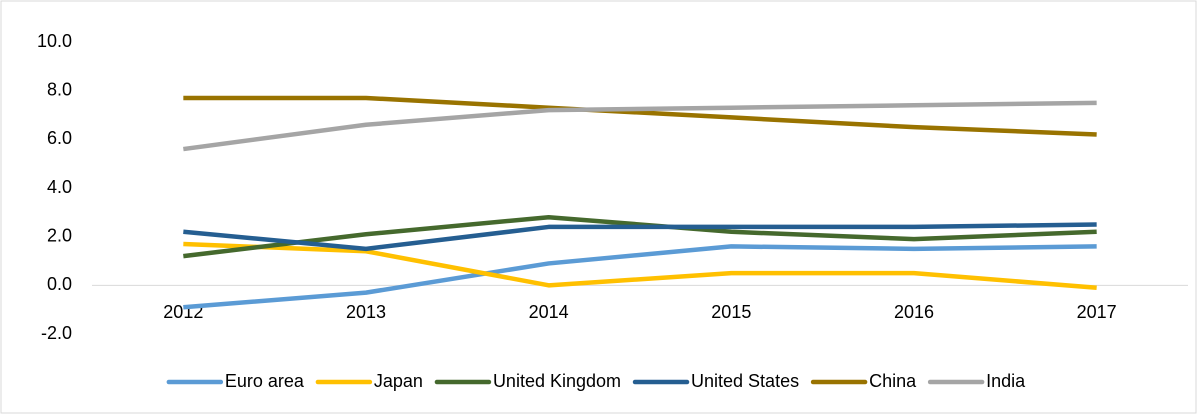  I want to click on x-tick-label: 2016, so click(914, 312).